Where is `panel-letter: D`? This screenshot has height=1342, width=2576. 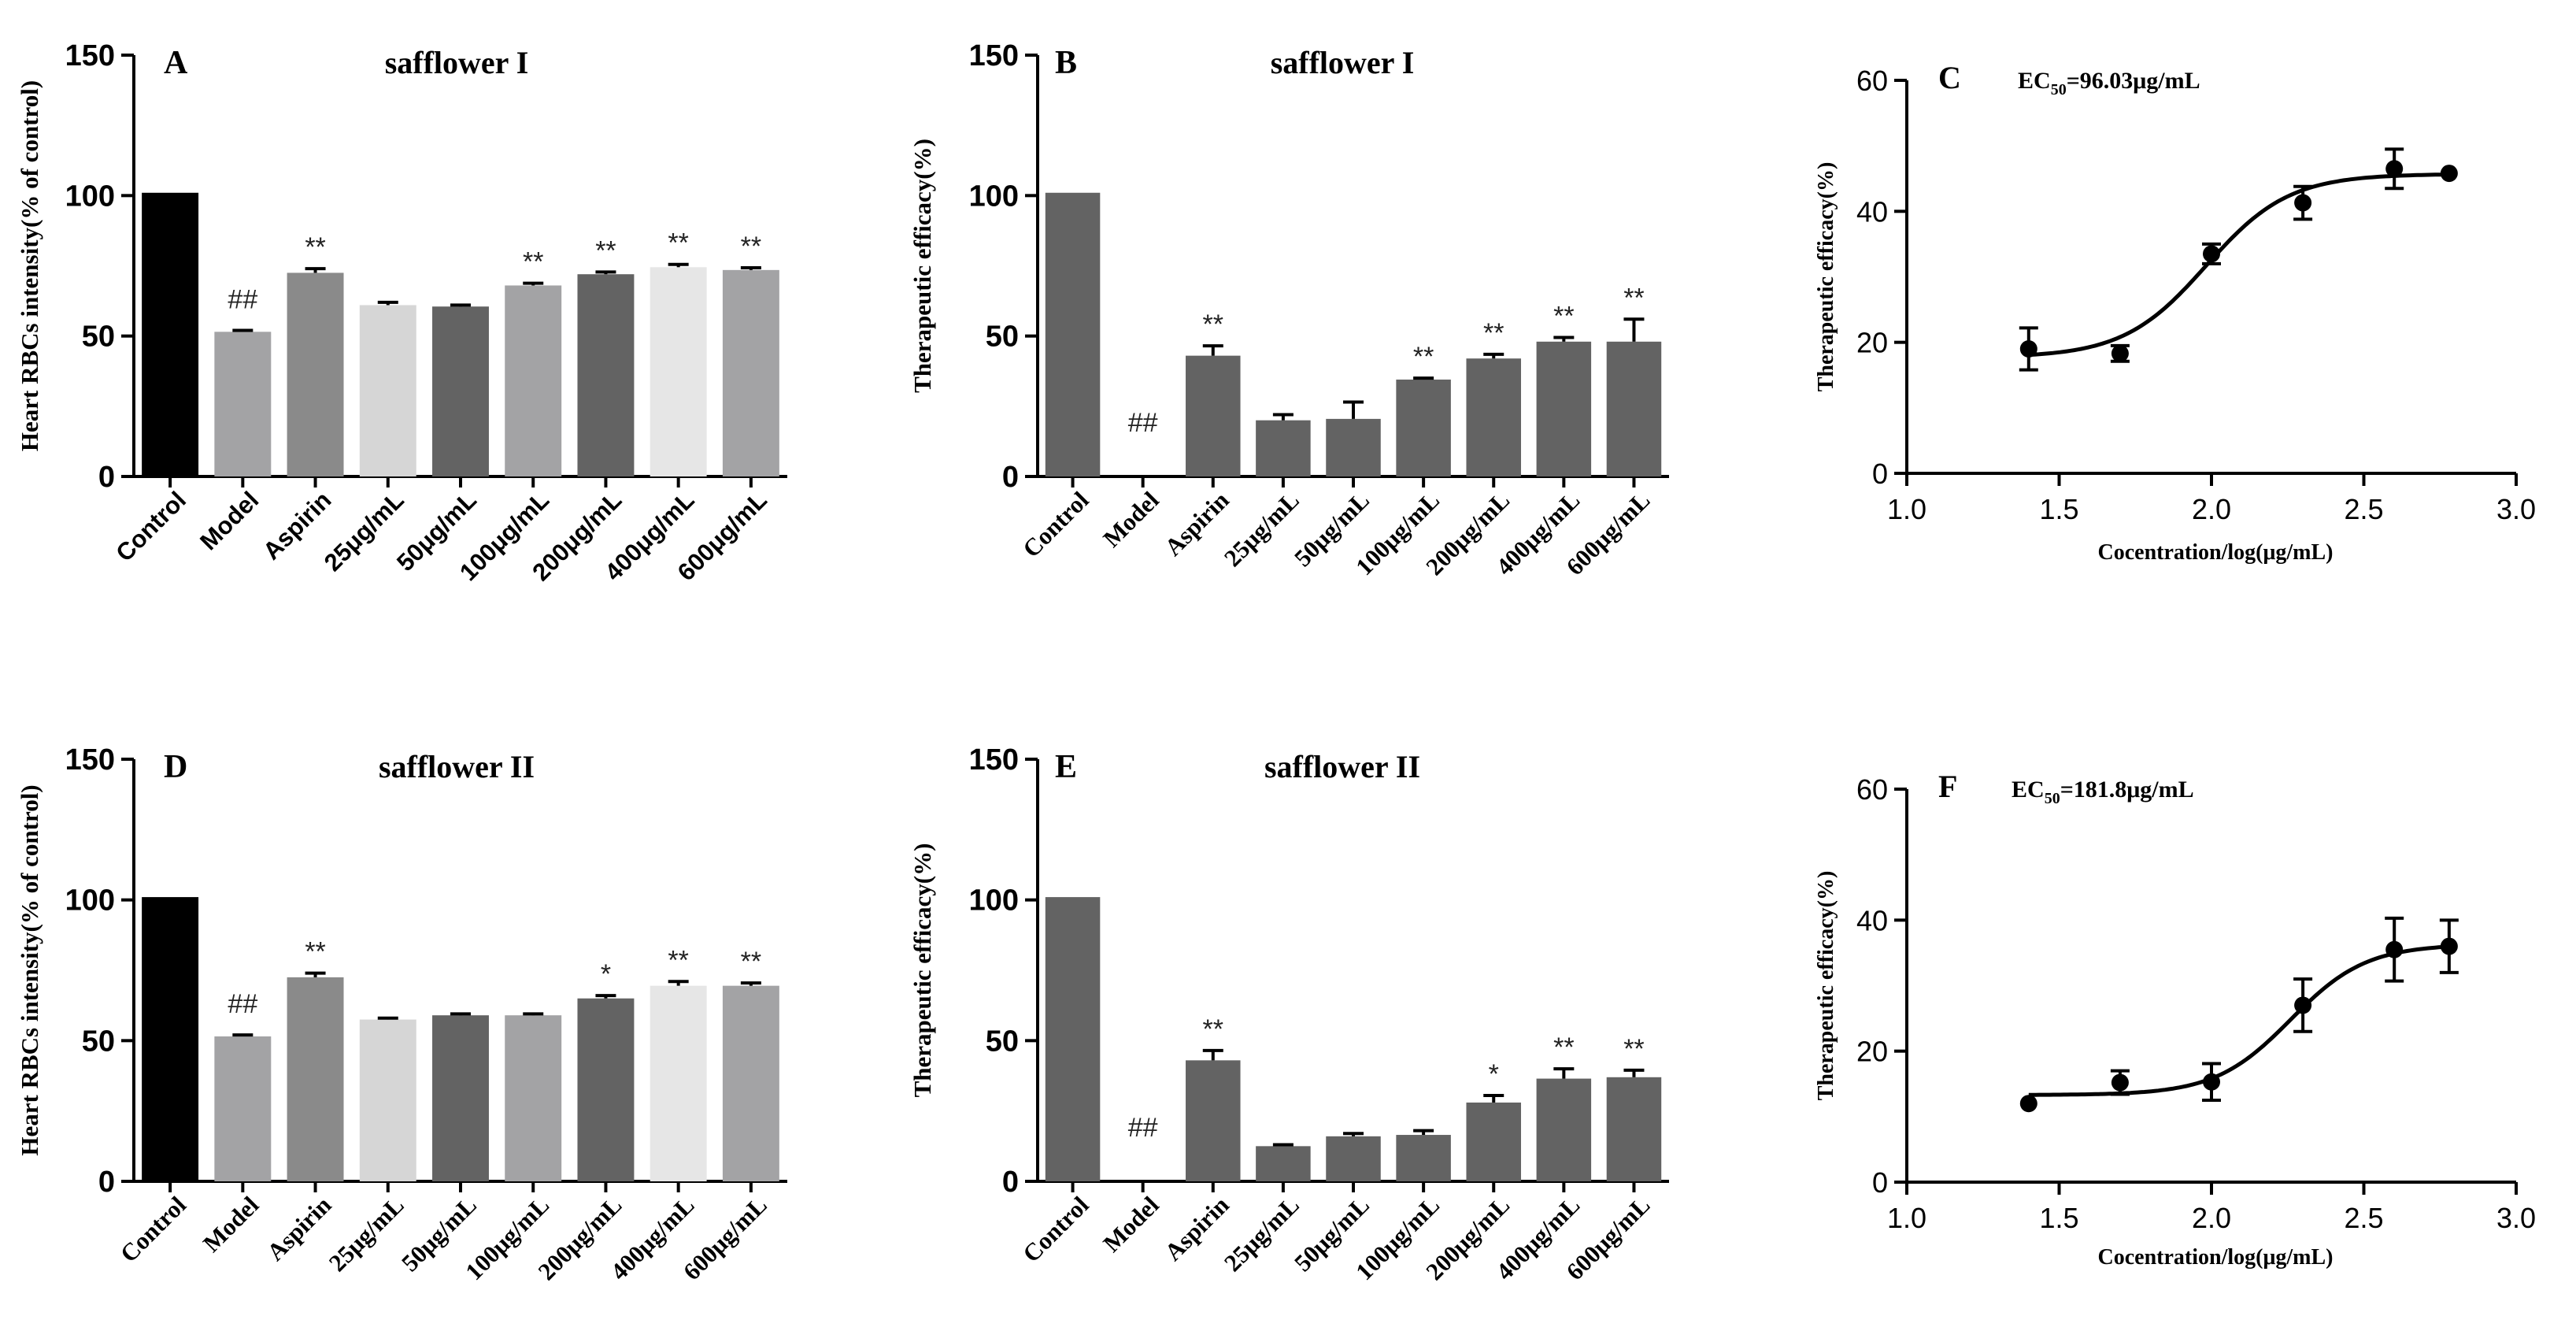 panel-letter: D is located at coordinates (175, 767).